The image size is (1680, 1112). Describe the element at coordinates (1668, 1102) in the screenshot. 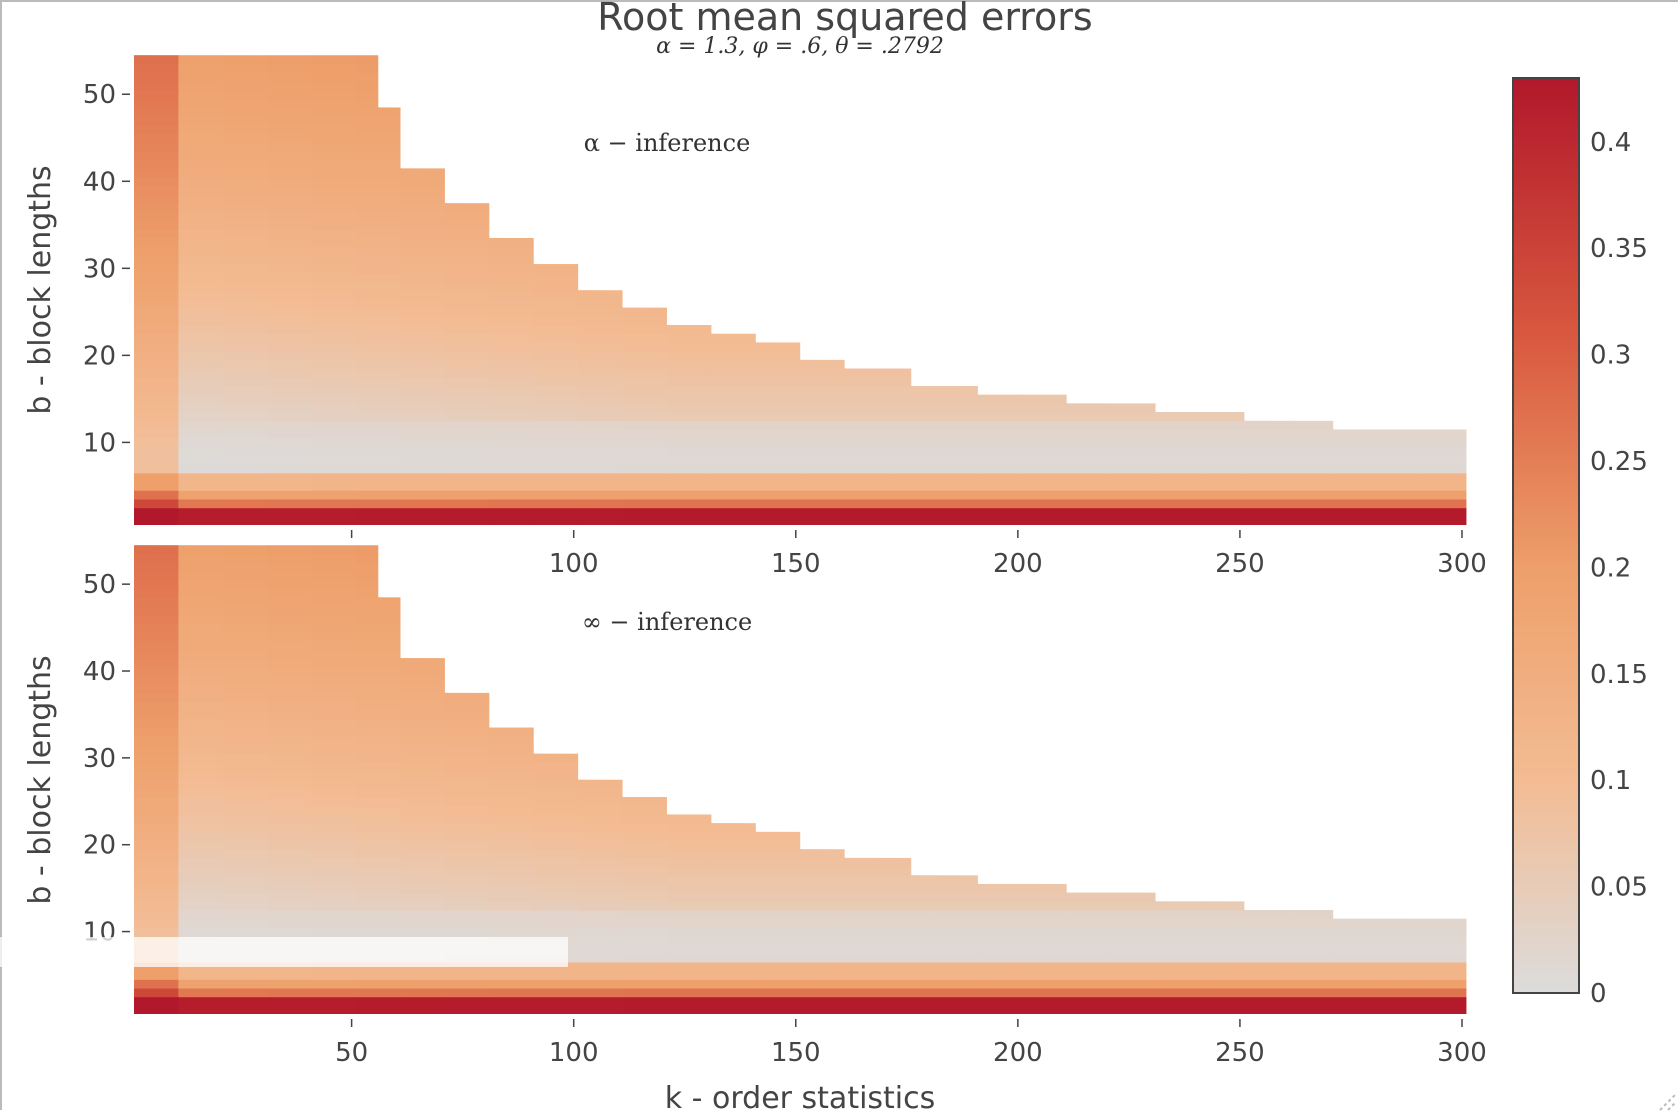

I see `resize-handle-icon` at that location.